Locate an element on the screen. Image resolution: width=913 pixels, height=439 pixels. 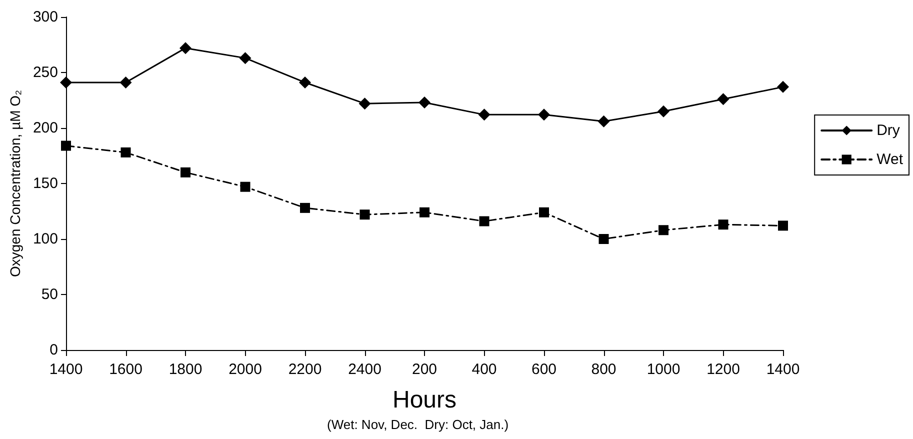
x-axis-title: Hours is located at coordinates (424, 400).